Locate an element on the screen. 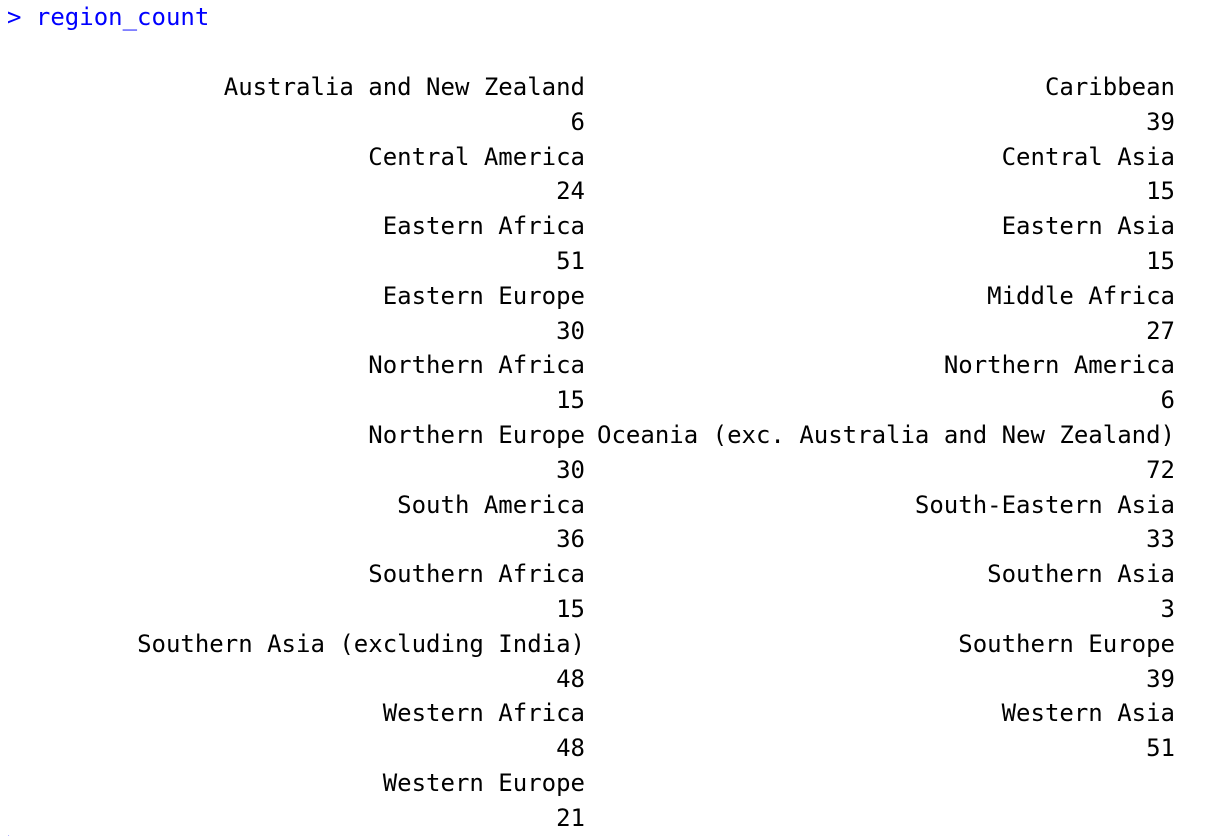  output-counts-row: 51 15 is located at coordinates (611, 261).